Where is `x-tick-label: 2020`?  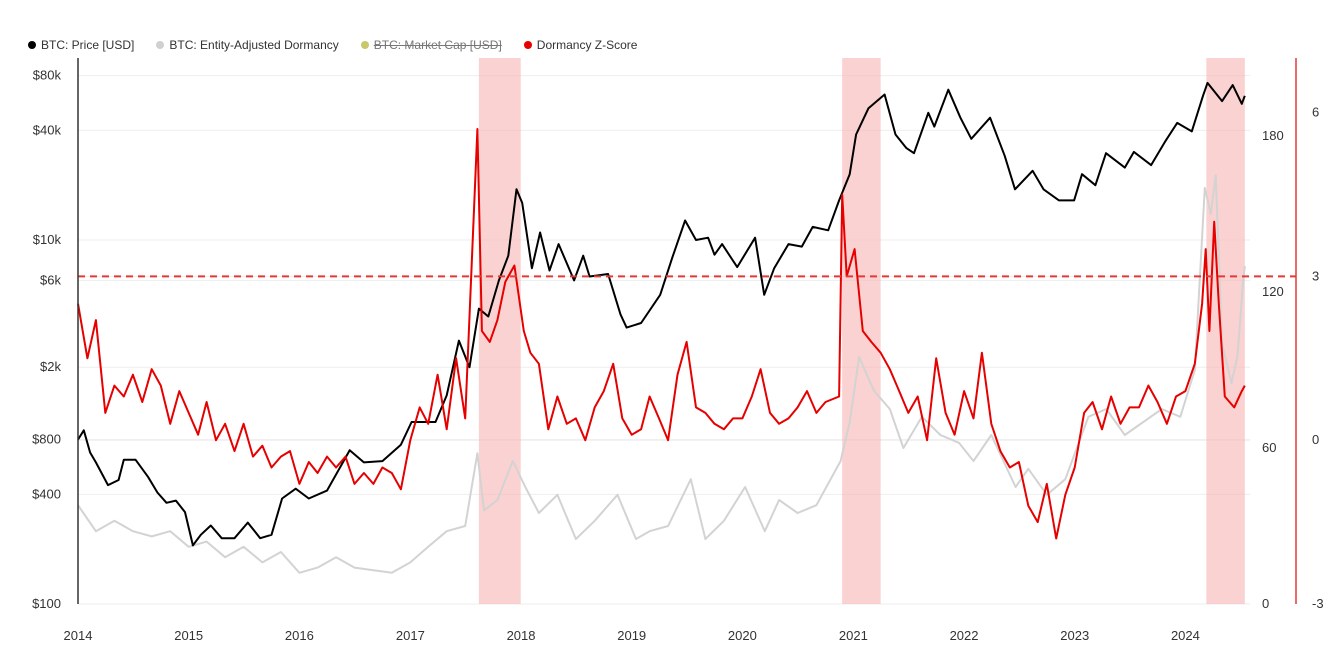
x-tick-label: 2020 is located at coordinates (742, 635).